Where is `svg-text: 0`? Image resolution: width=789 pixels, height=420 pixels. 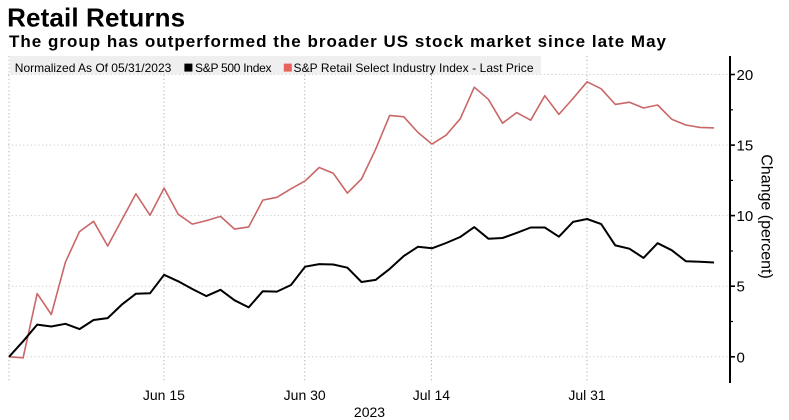 svg-text: 0 is located at coordinates (741, 357).